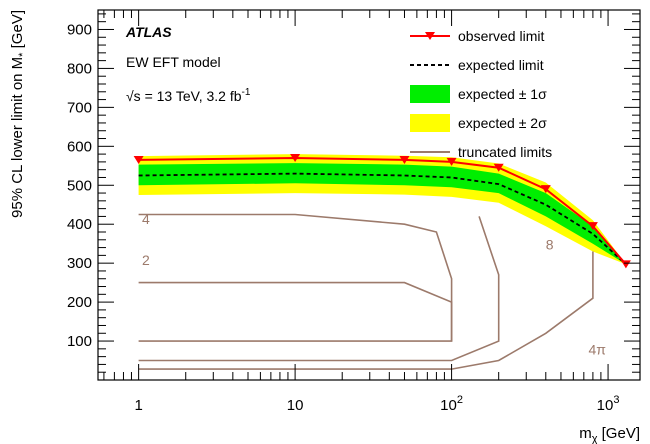  Describe the element at coordinates (188, 95) in the screenshot. I see `energy-label: √s = 13 TeV, 3.2 fb-1` at that location.